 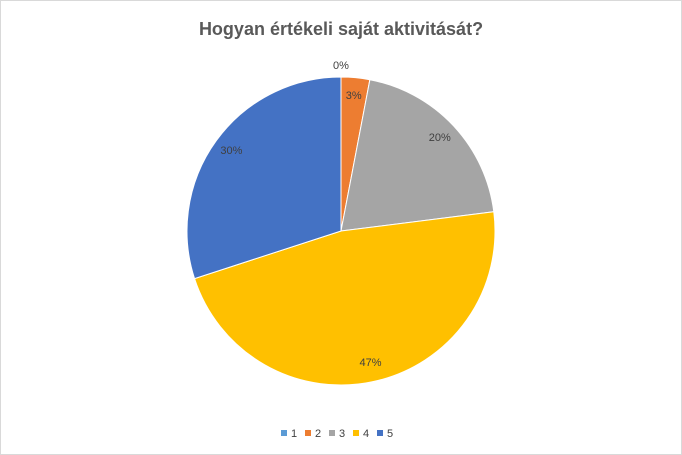 What do you see at coordinates (371, 363) in the screenshot?
I see `data-label: 47%` at bounding box center [371, 363].